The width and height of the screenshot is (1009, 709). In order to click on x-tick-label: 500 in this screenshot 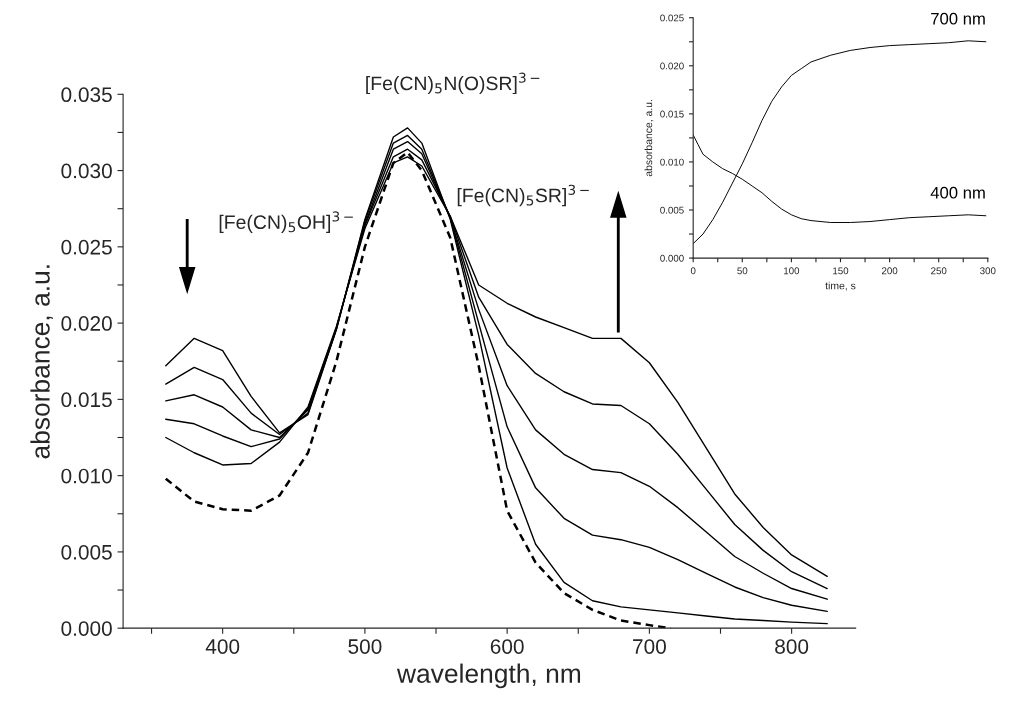, I will do `click(365, 646)`.